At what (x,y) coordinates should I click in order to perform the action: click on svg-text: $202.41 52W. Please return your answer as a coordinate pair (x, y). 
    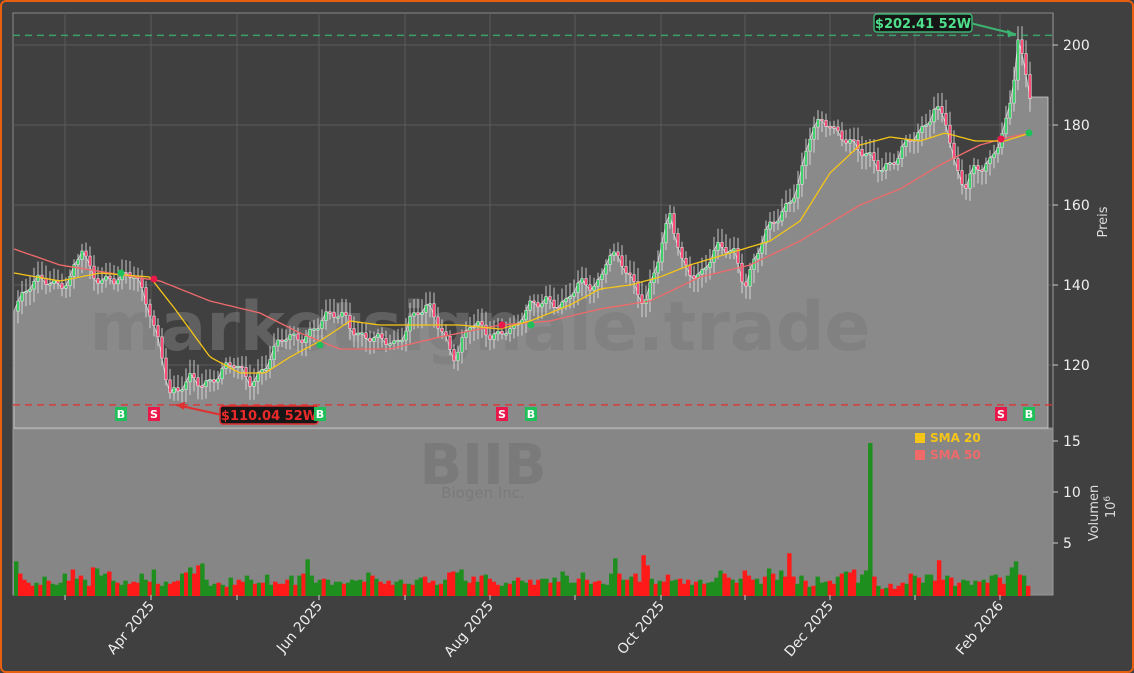
    Looking at the image, I should click on (923, 24).